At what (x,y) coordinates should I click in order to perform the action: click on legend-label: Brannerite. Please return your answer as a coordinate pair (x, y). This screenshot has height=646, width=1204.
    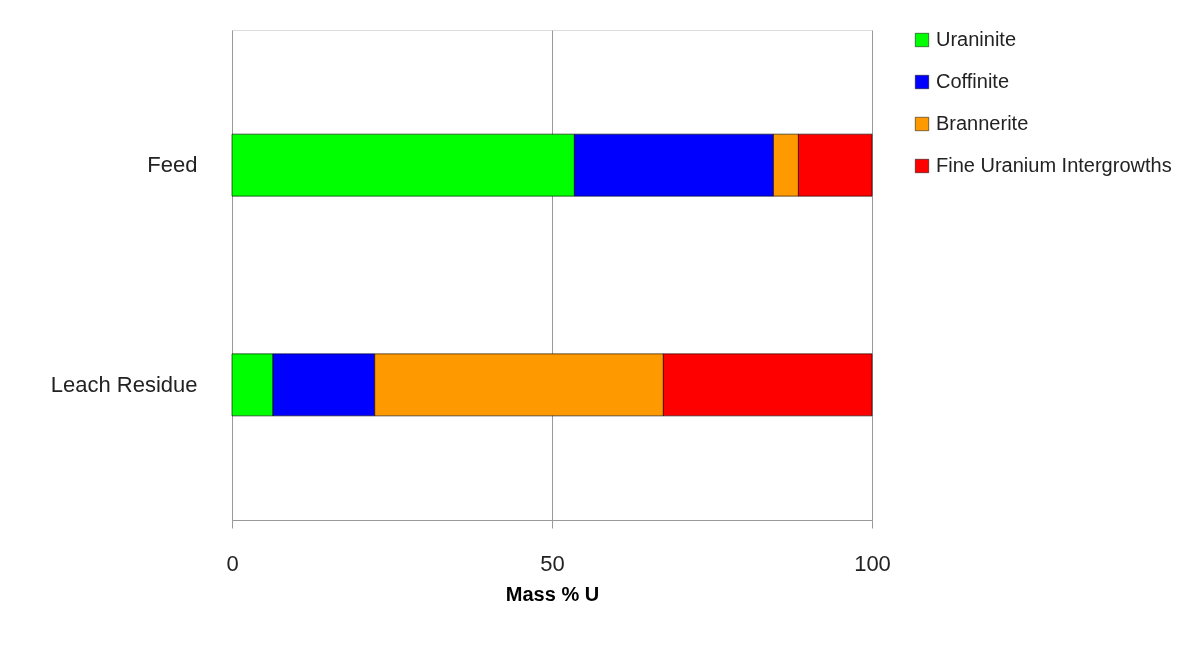
    Looking at the image, I should click on (982, 123).